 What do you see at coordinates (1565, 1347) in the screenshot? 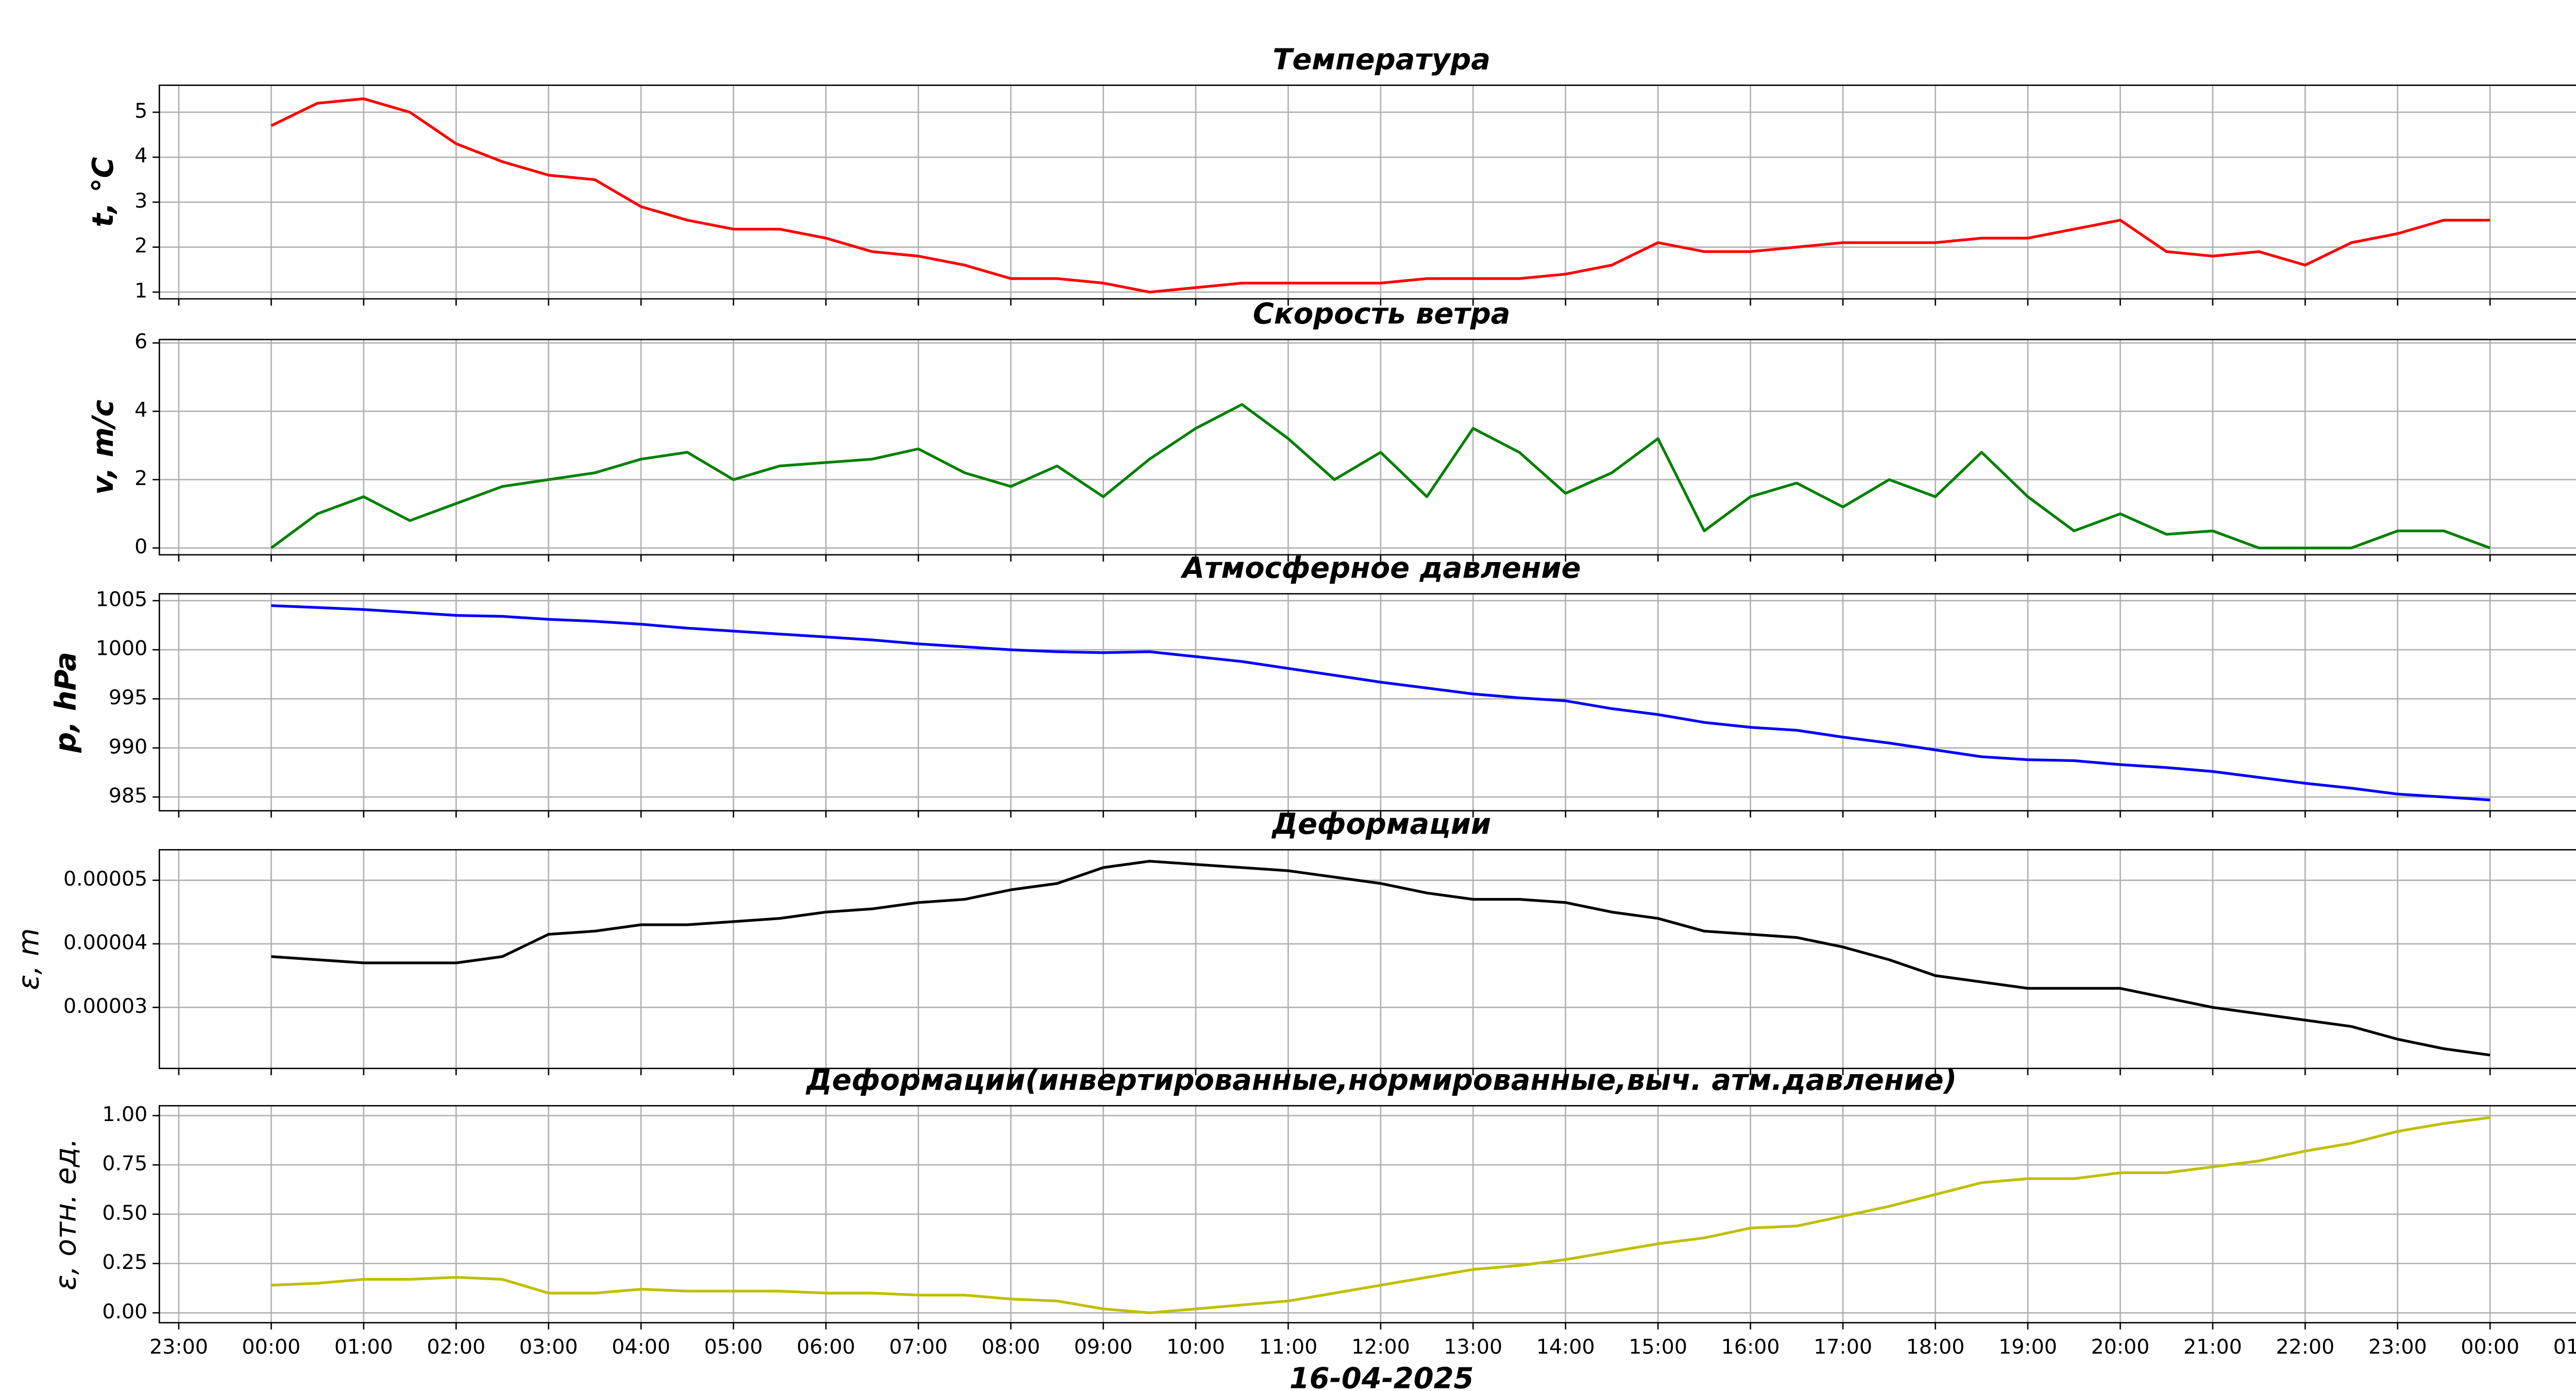
I see `x-tick-label: 14:00` at bounding box center [1565, 1347].